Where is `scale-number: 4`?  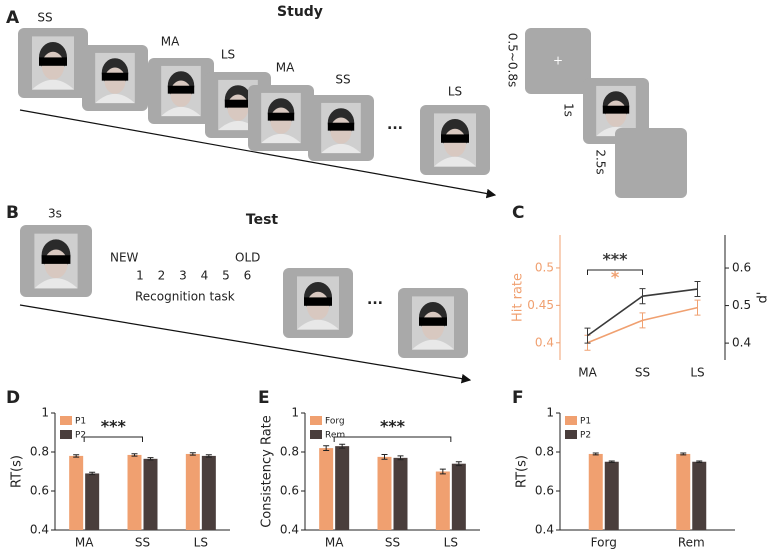 scale-number: 4 is located at coordinates (205, 276).